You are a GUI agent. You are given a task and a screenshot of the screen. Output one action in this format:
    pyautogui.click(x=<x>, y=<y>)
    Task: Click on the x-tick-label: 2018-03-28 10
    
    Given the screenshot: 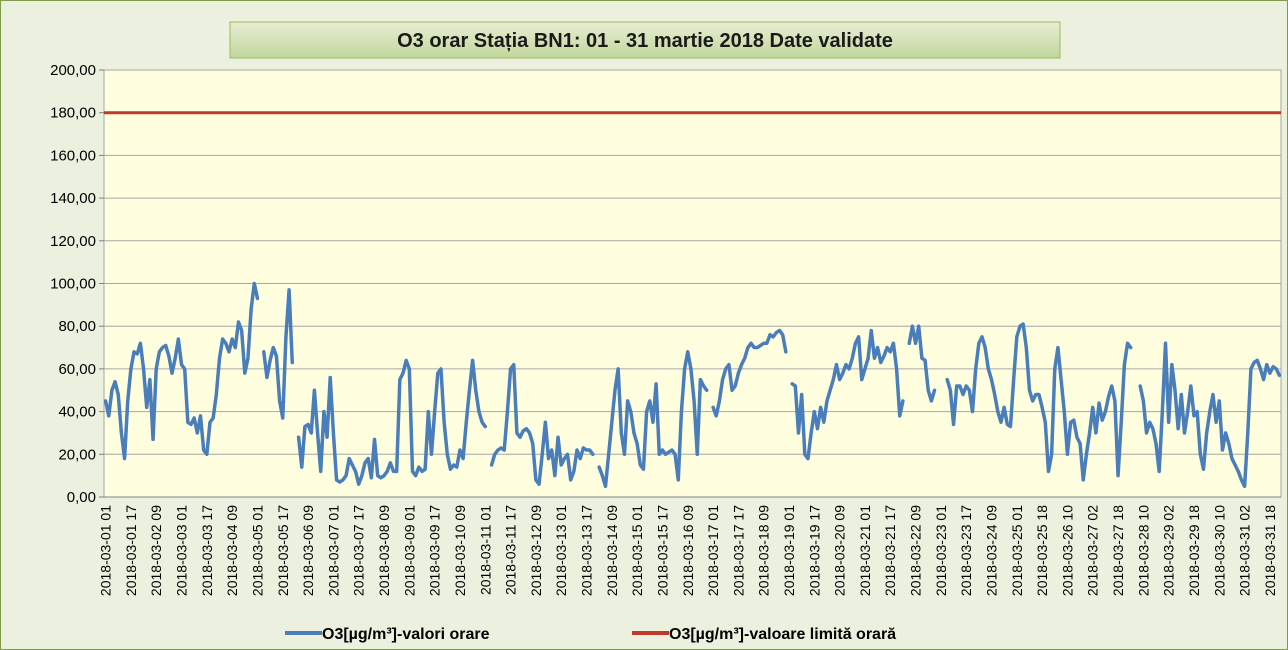 What is the action you would take?
    pyautogui.click(x=1143, y=550)
    